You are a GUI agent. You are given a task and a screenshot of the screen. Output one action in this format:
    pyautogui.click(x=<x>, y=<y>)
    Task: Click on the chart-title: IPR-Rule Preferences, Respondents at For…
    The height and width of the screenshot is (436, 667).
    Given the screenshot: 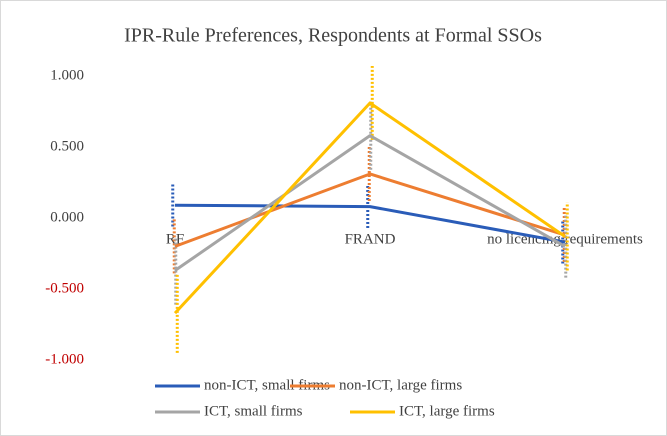 What is the action you would take?
    pyautogui.click(x=333, y=36)
    